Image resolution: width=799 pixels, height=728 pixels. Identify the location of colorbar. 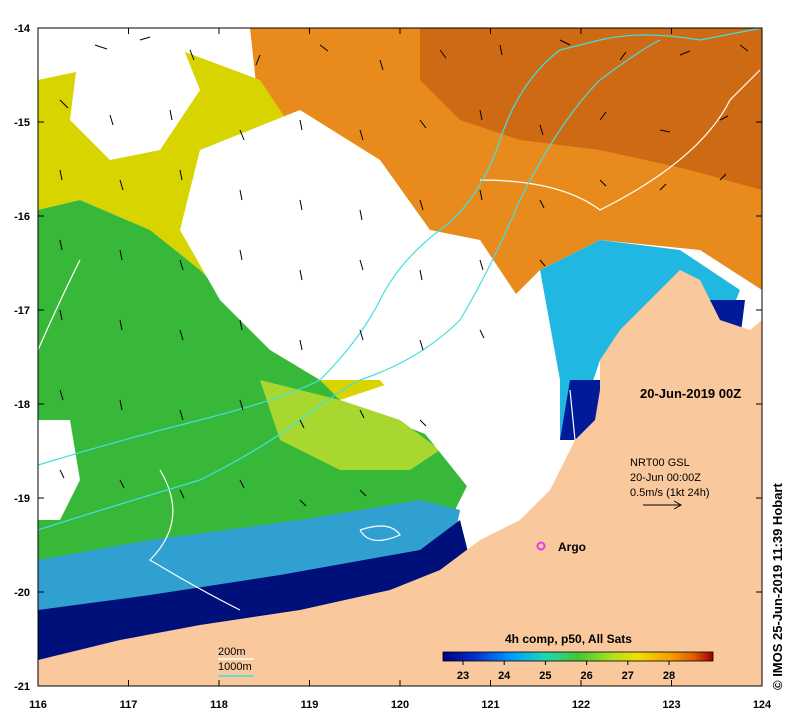
(578, 656).